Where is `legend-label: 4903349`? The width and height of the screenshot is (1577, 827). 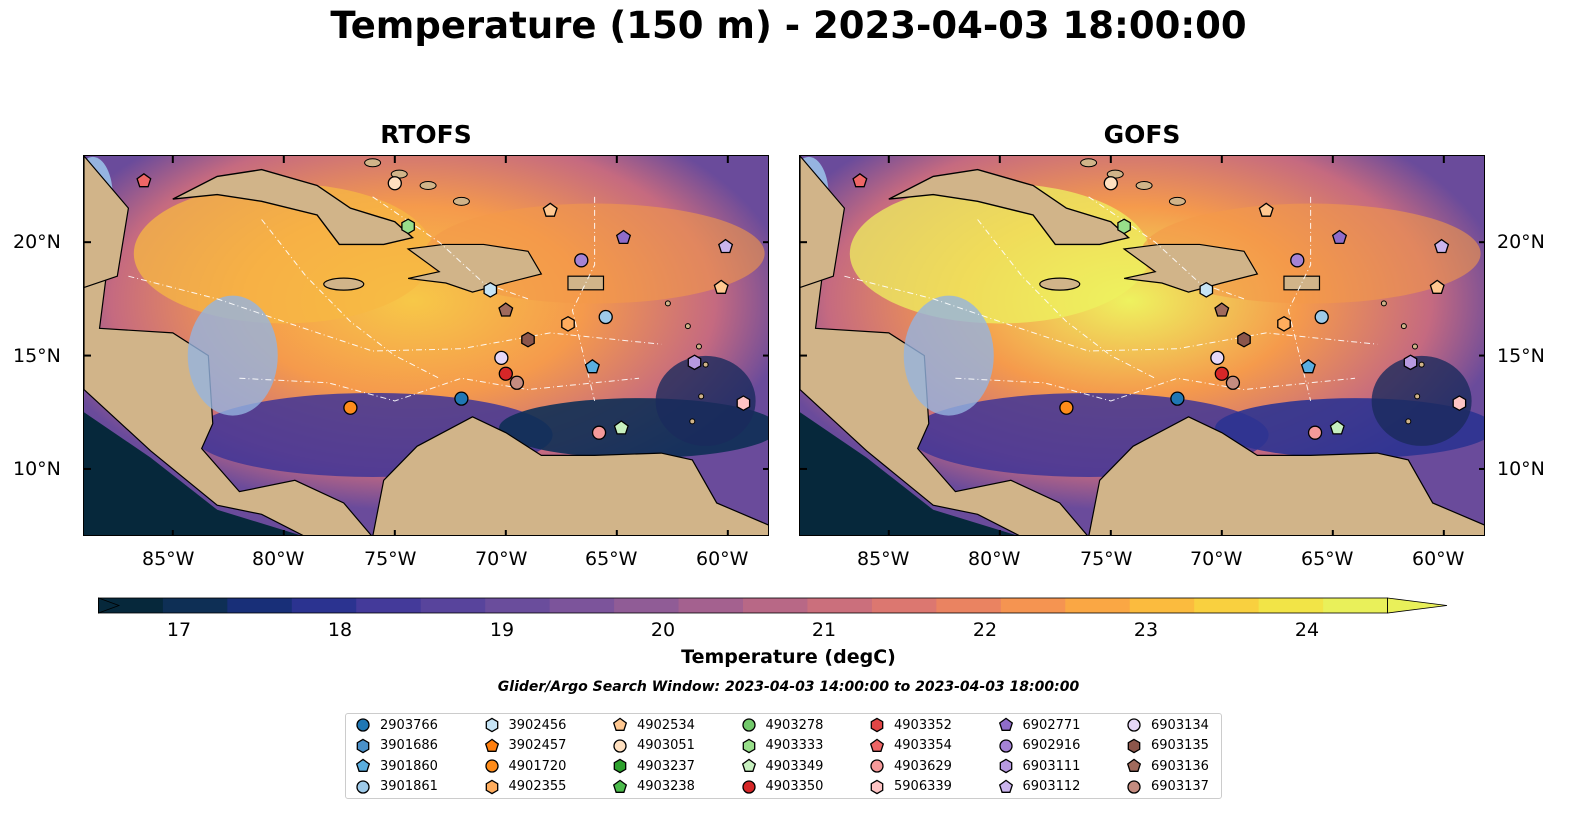 legend-label: 4903349 is located at coordinates (794, 766).